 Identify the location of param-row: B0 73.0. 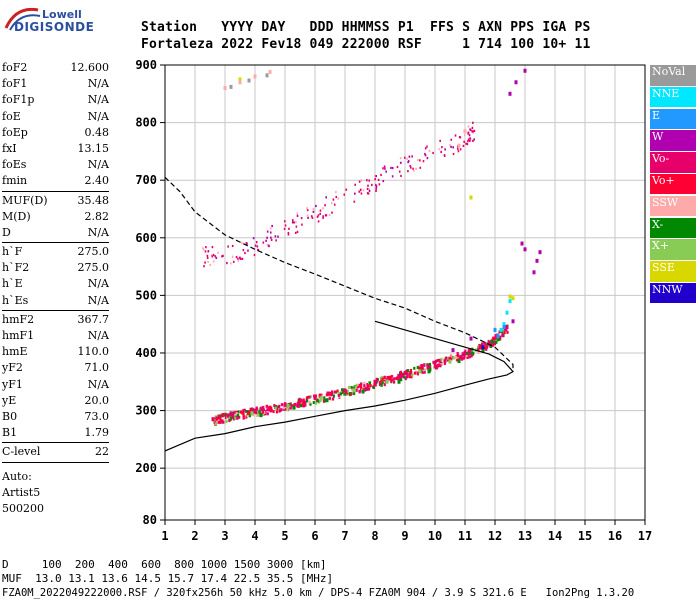
(55, 417).